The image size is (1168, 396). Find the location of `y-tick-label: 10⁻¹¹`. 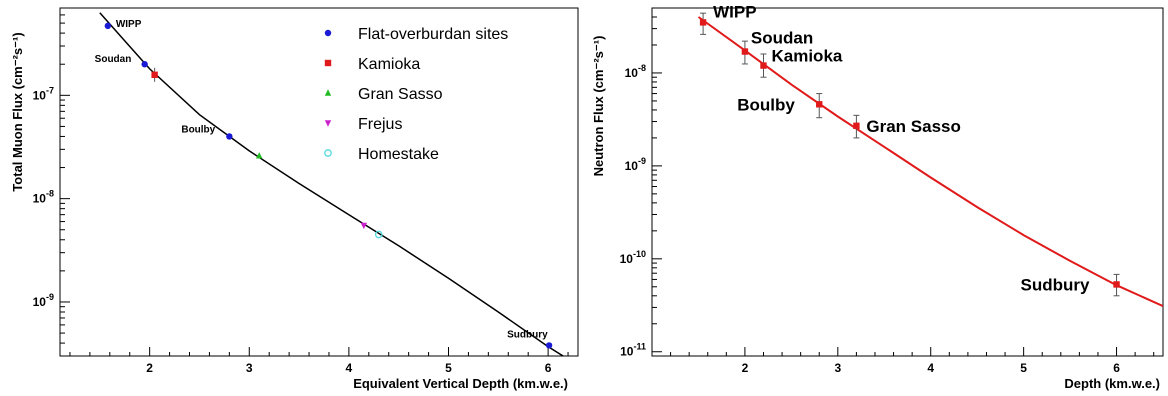

y-tick-label: 10⁻¹¹ is located at coordinates (633, 350).